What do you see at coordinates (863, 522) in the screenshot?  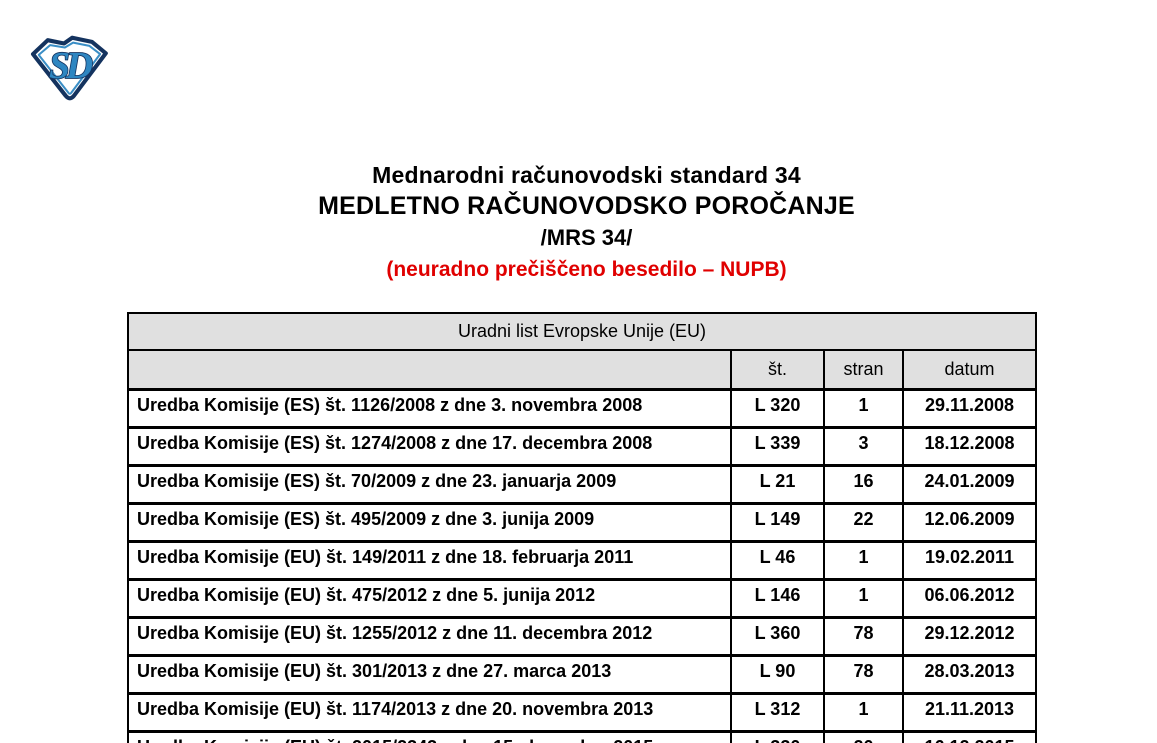 I see `cell-stran: 22` at bounding box center [863, 522].